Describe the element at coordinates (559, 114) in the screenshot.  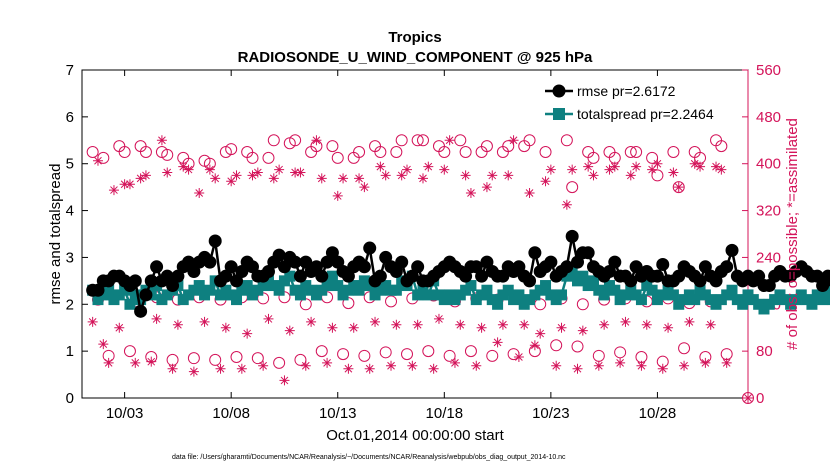
I see `legend-totalspread-marker` at that location.